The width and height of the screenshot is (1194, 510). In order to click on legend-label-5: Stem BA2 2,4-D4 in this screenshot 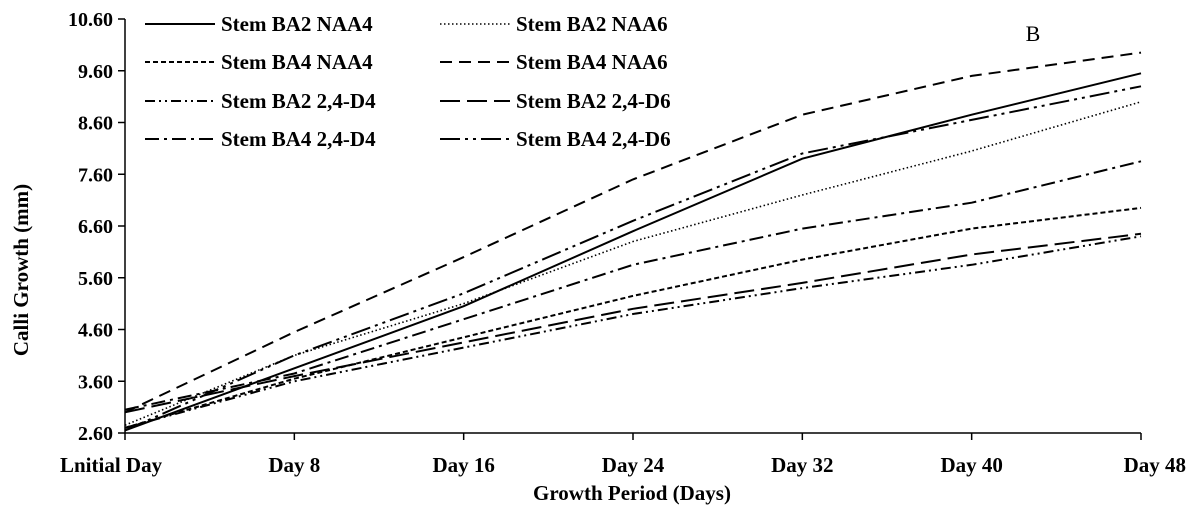, I will do `click(298, 101)`.